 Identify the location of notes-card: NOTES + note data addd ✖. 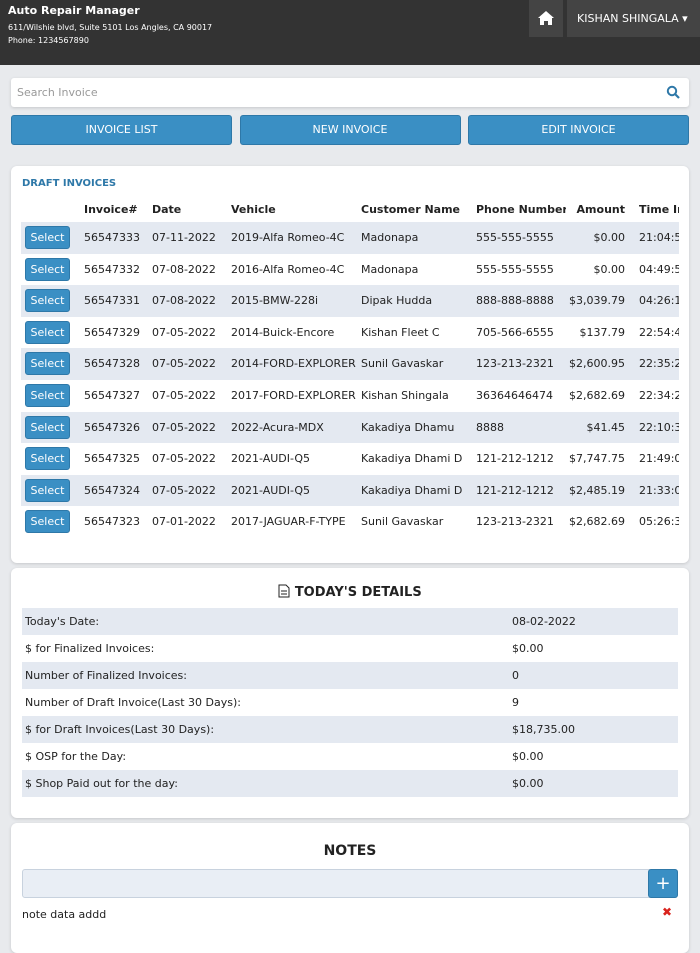
(350, 888).